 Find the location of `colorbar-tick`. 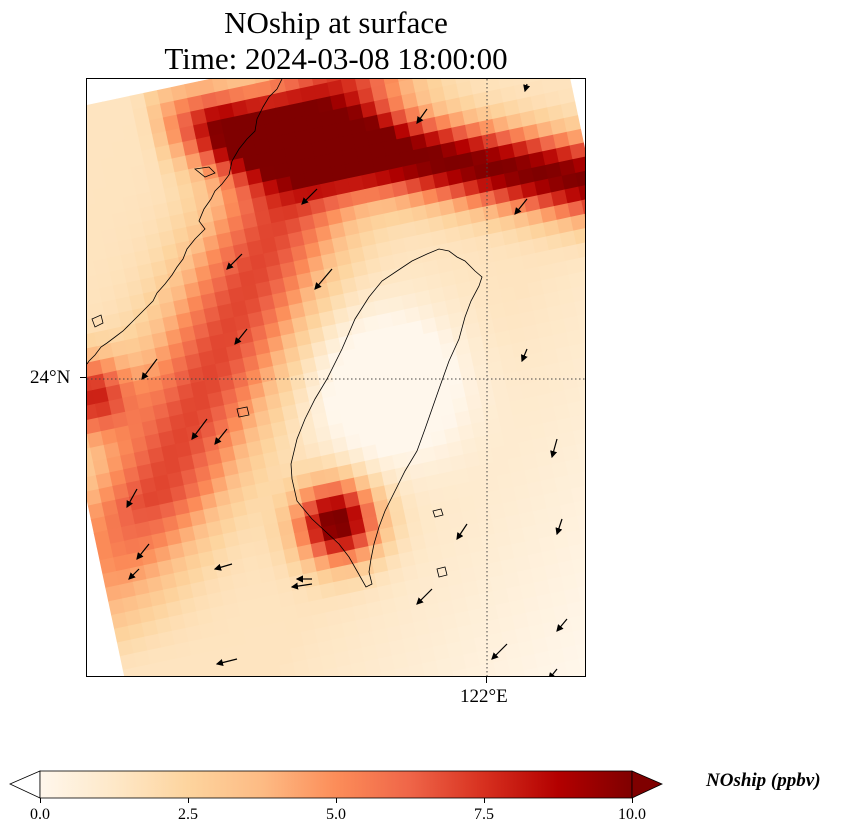

colorbar-tick is located at coordinates (632, 800).